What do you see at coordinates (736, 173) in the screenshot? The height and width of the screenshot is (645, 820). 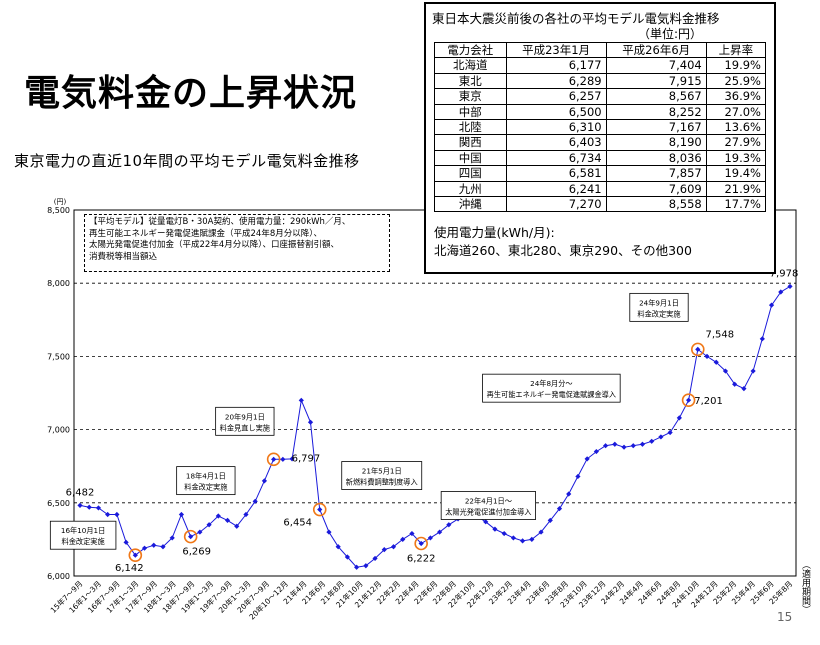 I see `value-cell: 19.4%` at bounding box center [736, 173].